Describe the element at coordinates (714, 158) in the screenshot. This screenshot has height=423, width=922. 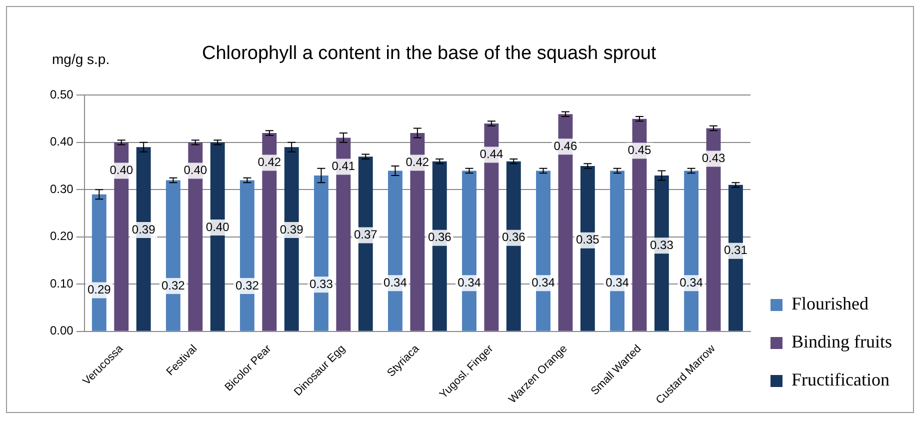
I see `data-label: 0.43` at that location.